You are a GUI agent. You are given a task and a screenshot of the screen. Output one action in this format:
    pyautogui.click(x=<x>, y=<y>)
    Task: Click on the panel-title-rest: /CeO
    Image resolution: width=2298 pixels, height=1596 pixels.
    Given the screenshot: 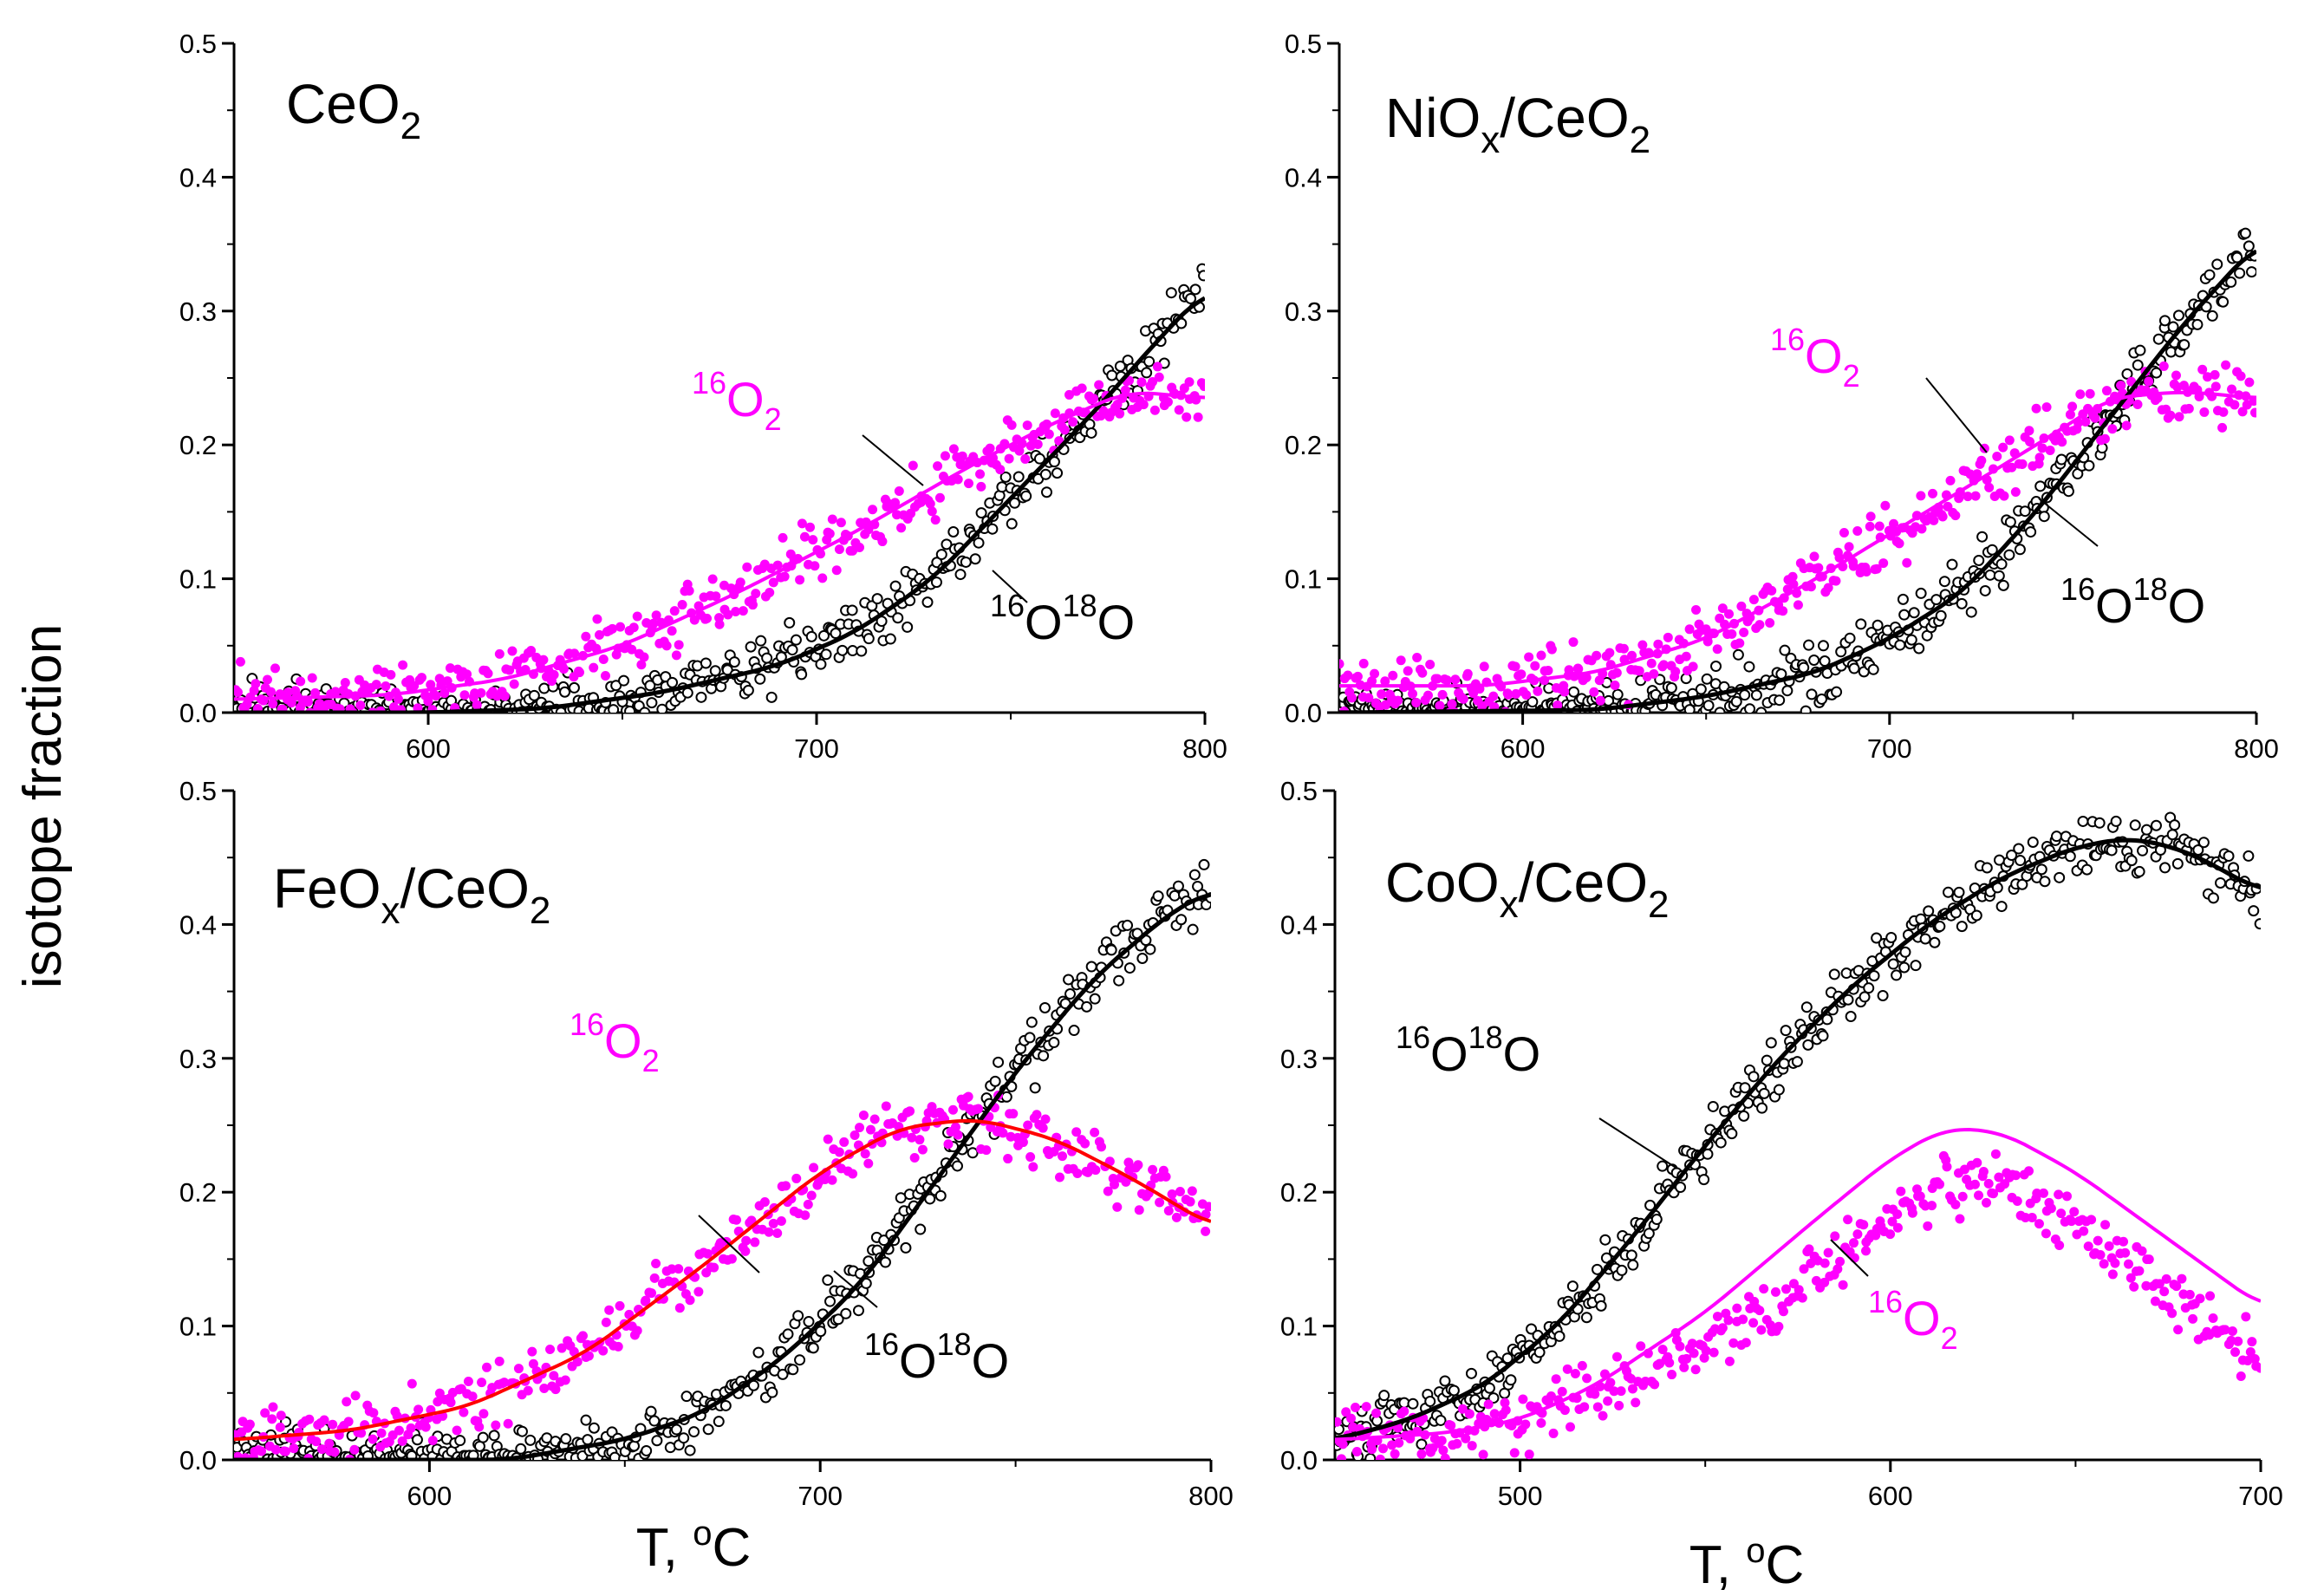 What is the action you would take?
    pyautogui.click(x=1583, y=882)
    